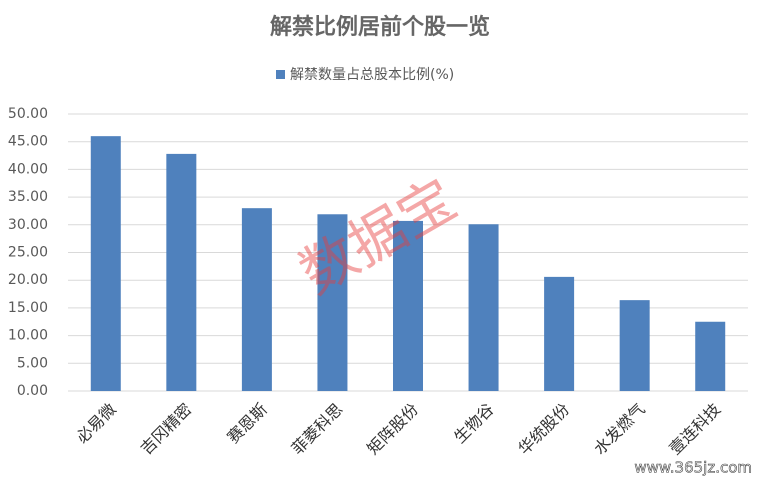 The image size is (758, 486). Describe the element at coordinates (32, 391) in the screenshot. I see `y-tick-label: 0.00` at that location.